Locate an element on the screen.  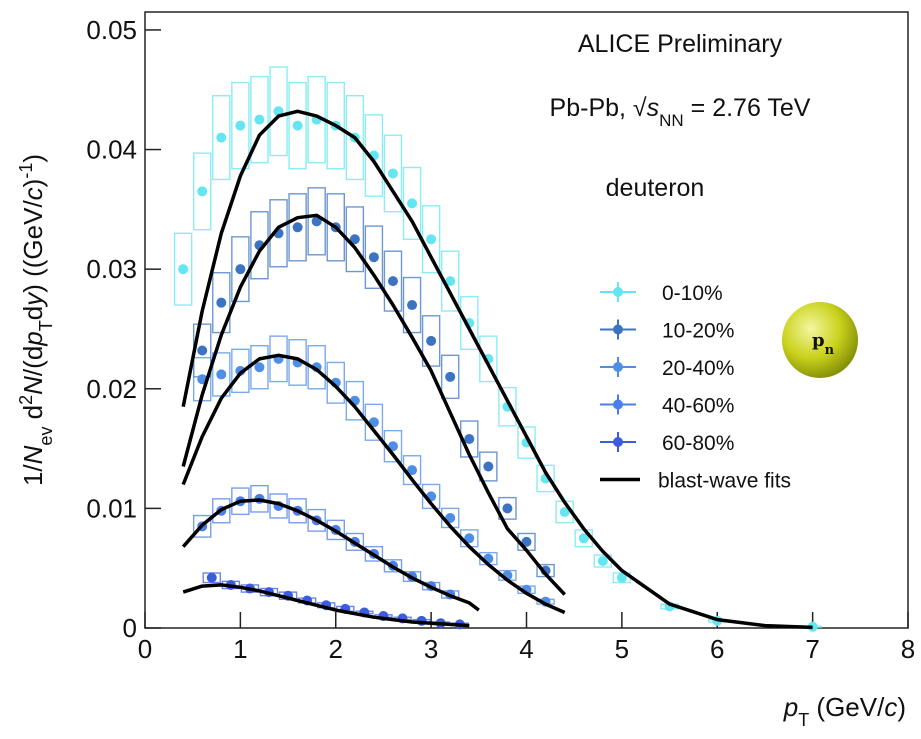
label-part: T is located at coordinates (803, 720).